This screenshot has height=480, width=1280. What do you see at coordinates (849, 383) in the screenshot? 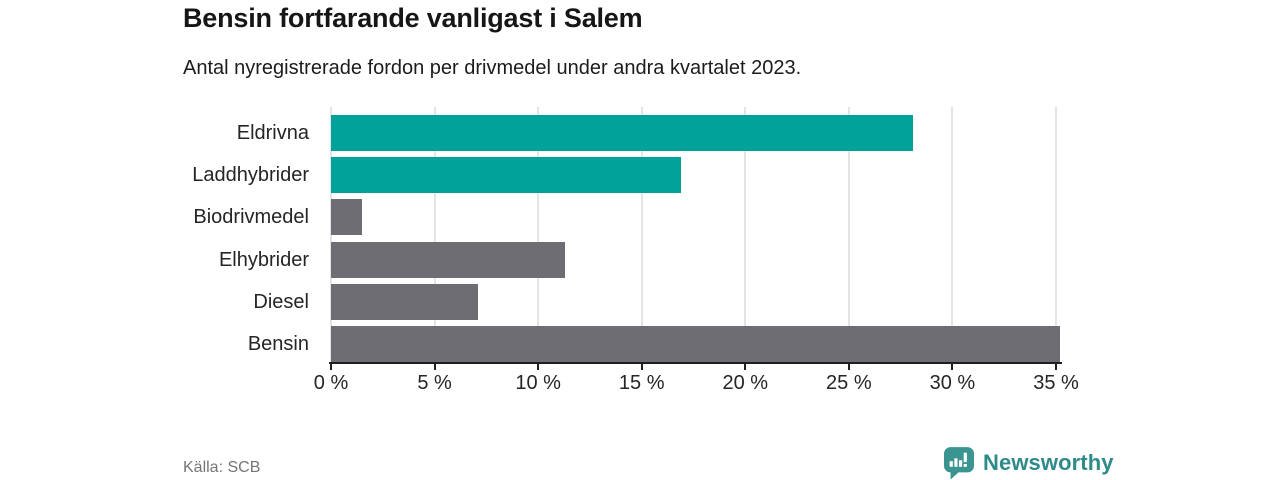
I see `x-tick-label-25: 25 %` at bounding box center [849, 383].